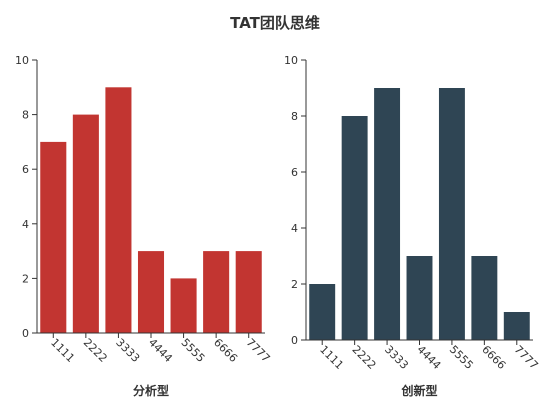 Image resolution: width=550 pixels, height=420 pixels. What do you see at coordinates (418, 390) in the screenshot?
I see `subplot-title: 创新型` at bounding box center [418, 390].